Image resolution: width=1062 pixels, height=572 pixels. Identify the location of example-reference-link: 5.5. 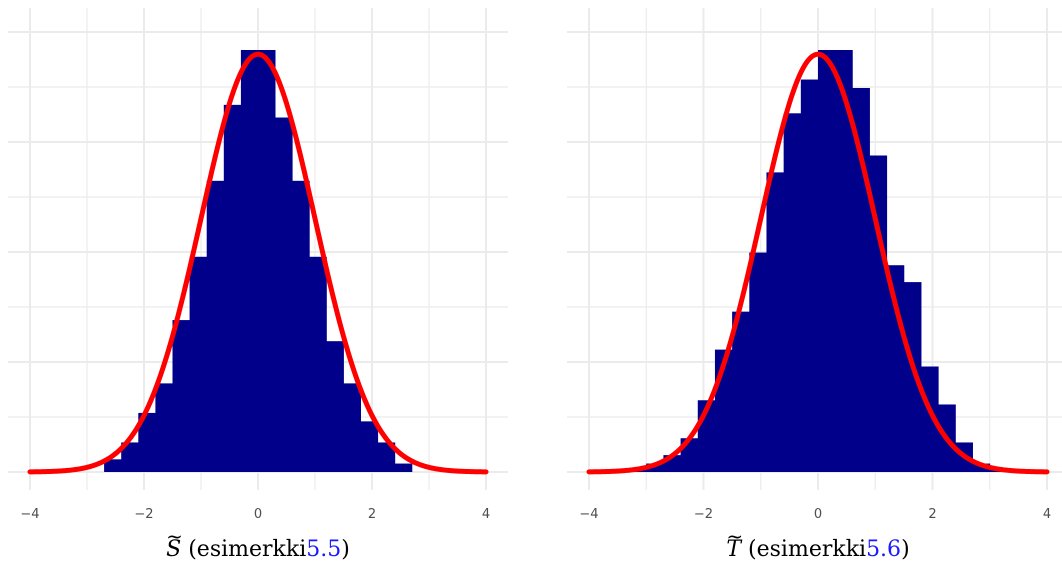
(324, 549).